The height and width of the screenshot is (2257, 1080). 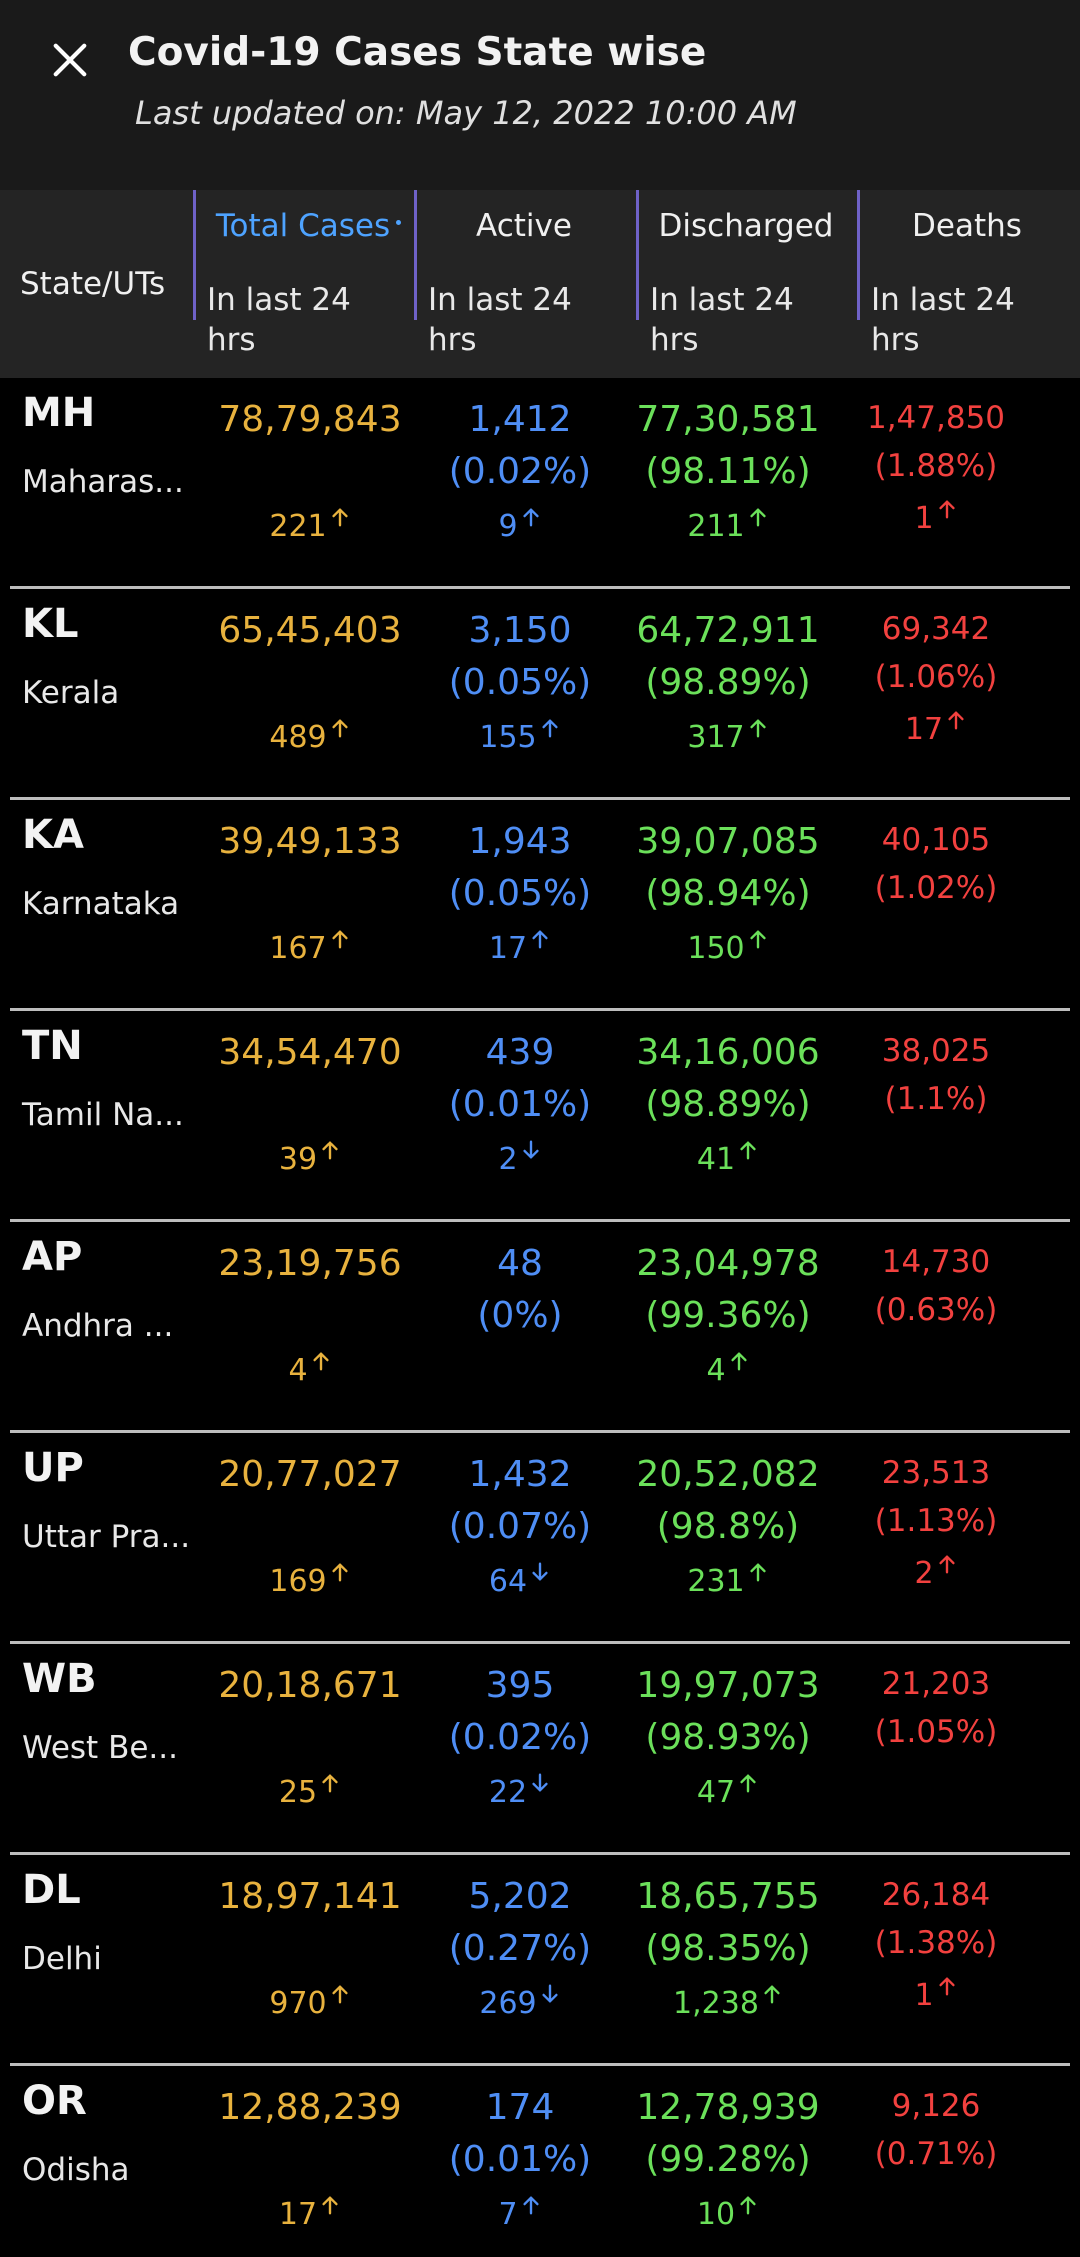 What do you see at coordinates (303, 274) in the screenshot?
I see `column-header-total-cases: Total Cases In last 24 hrs` at bounding box center [303, 274].